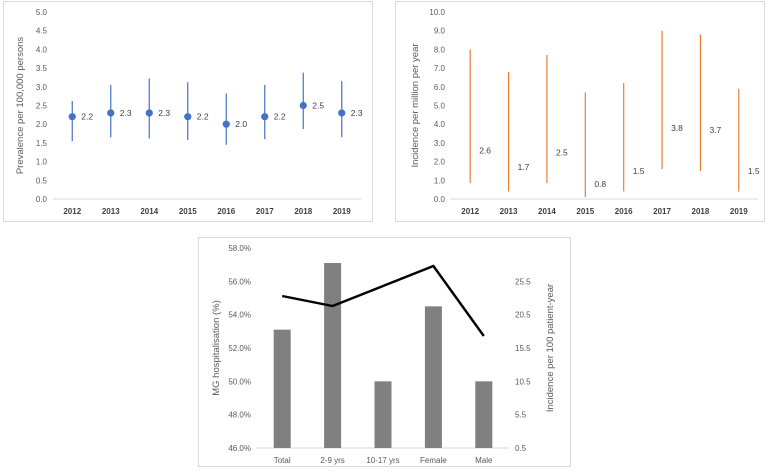  Describe the element at coordinates (239, 315) in the screenshot. I see `y-tick-label: 54.0%` at that location.